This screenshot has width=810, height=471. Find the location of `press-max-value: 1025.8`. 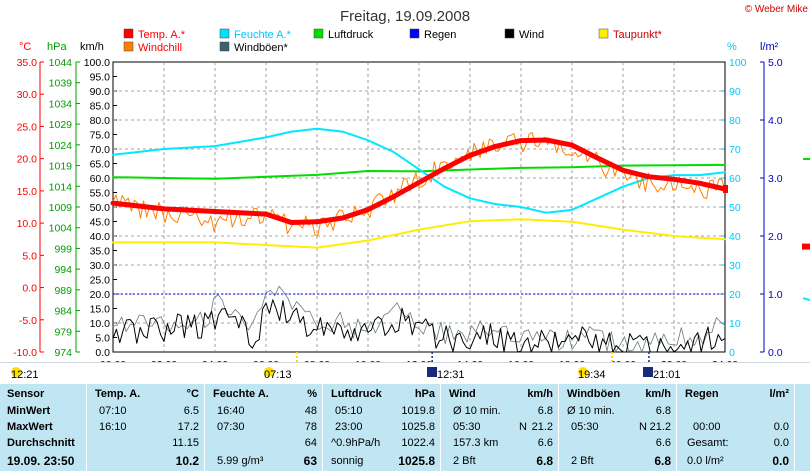

press-max-value: 1025.8 is located at coordinates (418, 427).